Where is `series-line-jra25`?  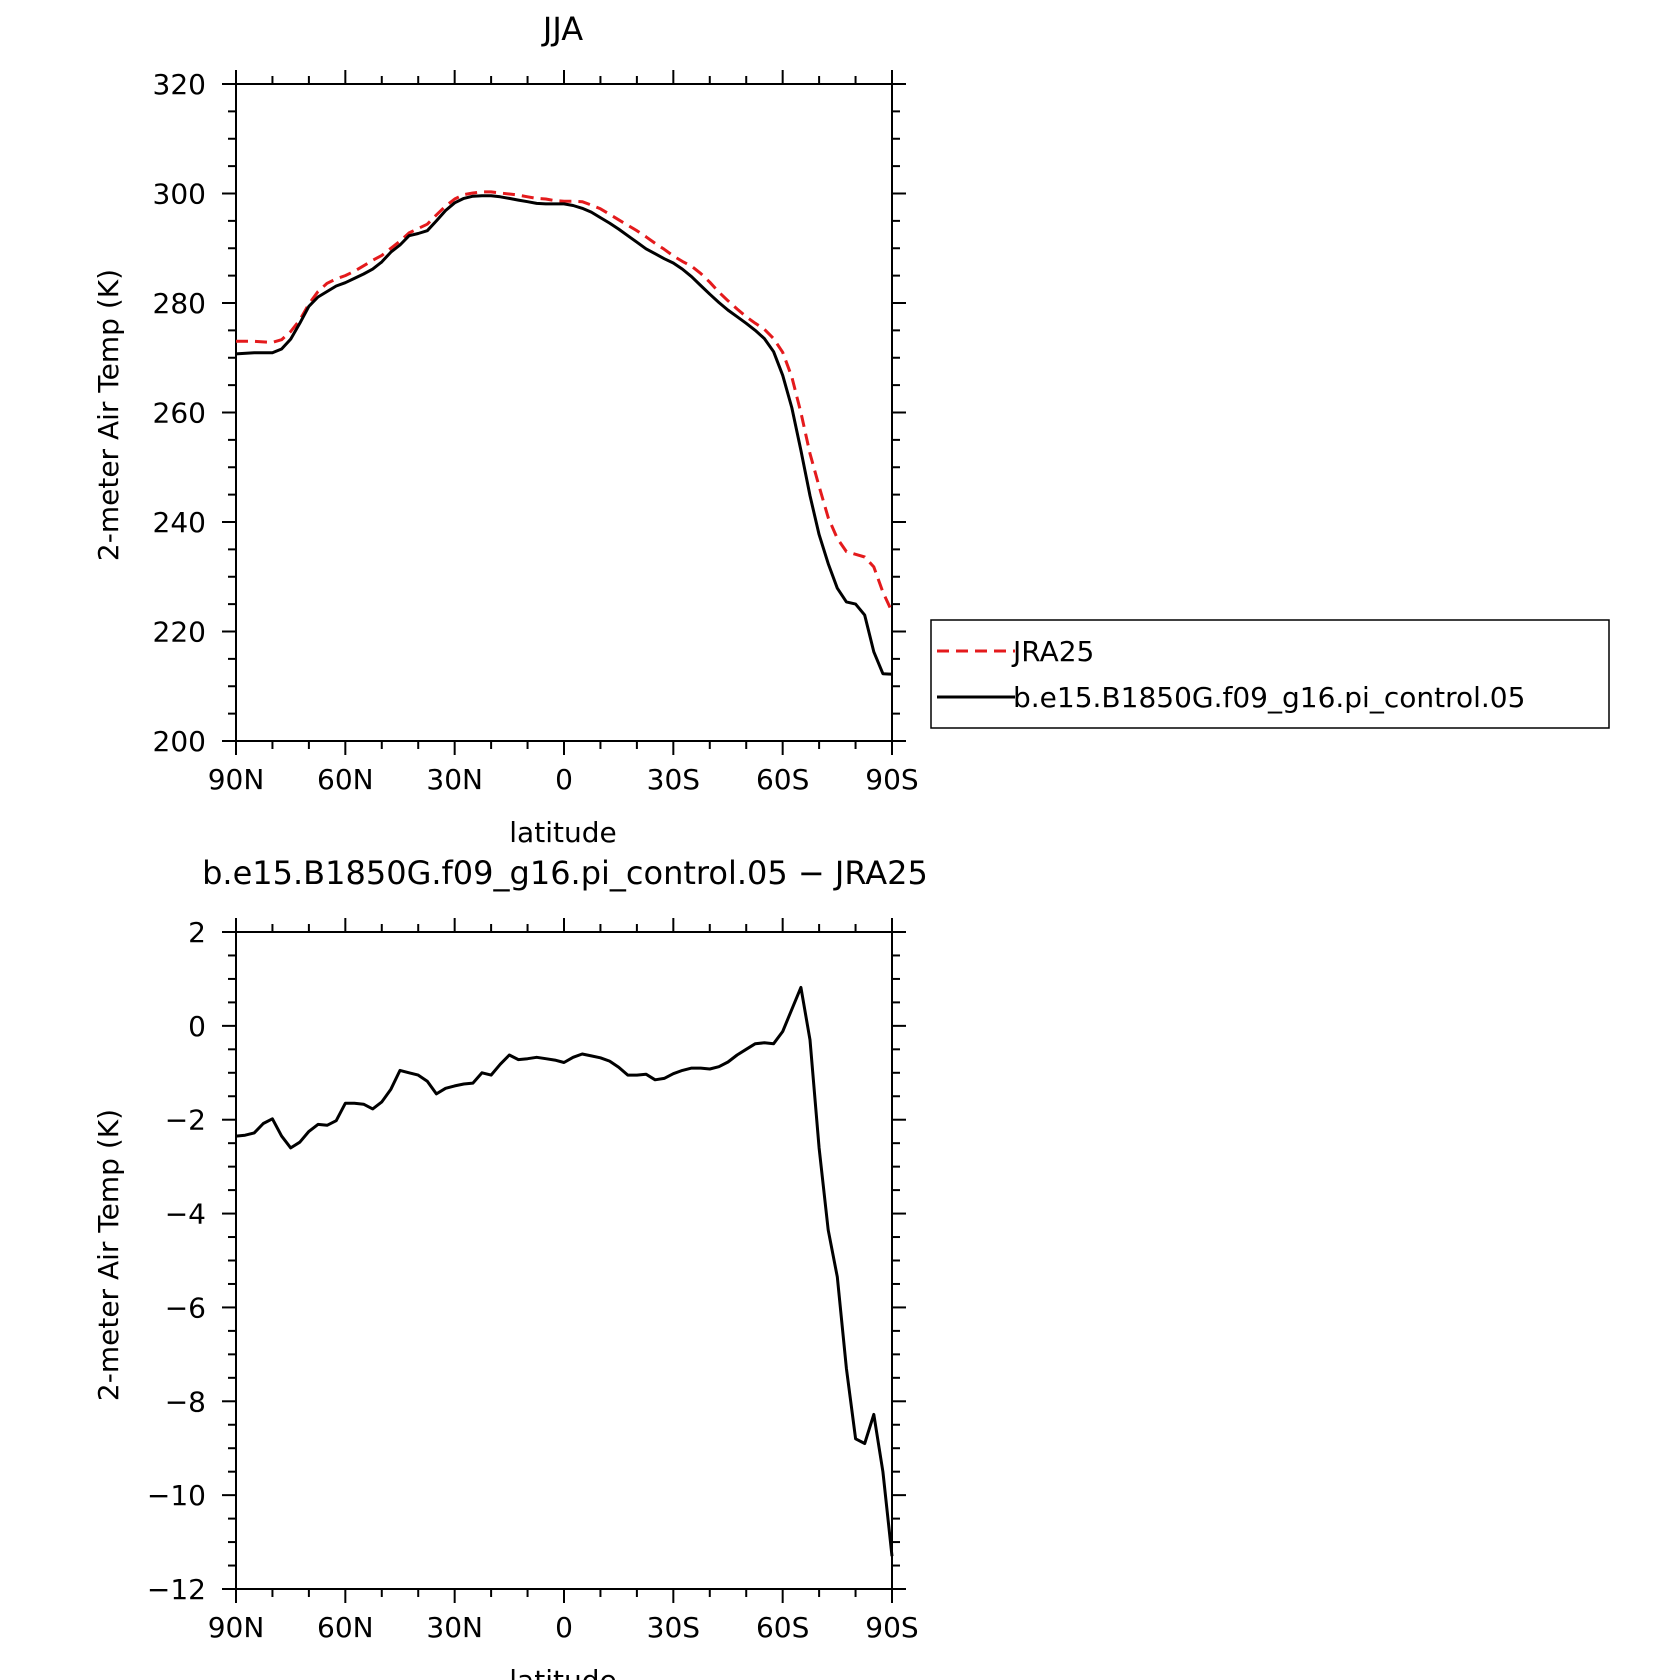
series-line-jra25 is located at coordinates (565, 401).